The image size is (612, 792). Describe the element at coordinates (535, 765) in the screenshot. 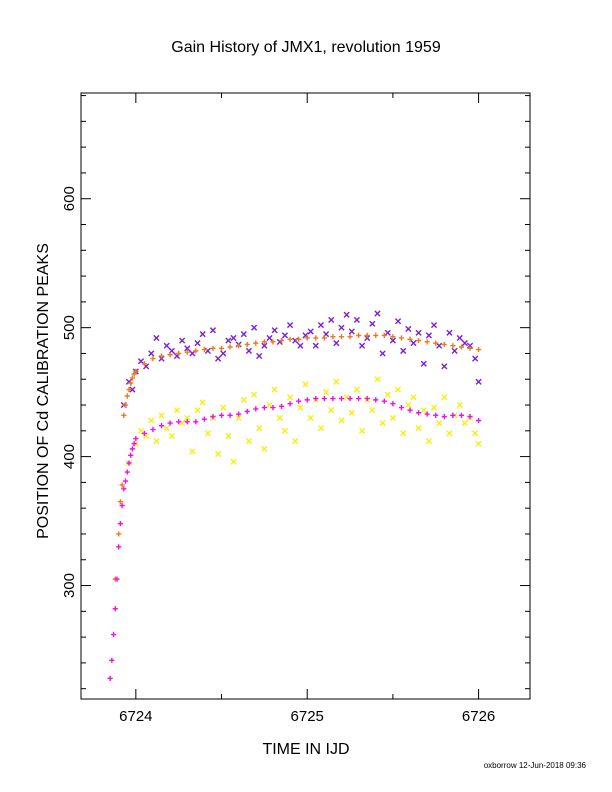

I see `footer-credit: oxborrow 12-Jun-2018 09:36` at that location.